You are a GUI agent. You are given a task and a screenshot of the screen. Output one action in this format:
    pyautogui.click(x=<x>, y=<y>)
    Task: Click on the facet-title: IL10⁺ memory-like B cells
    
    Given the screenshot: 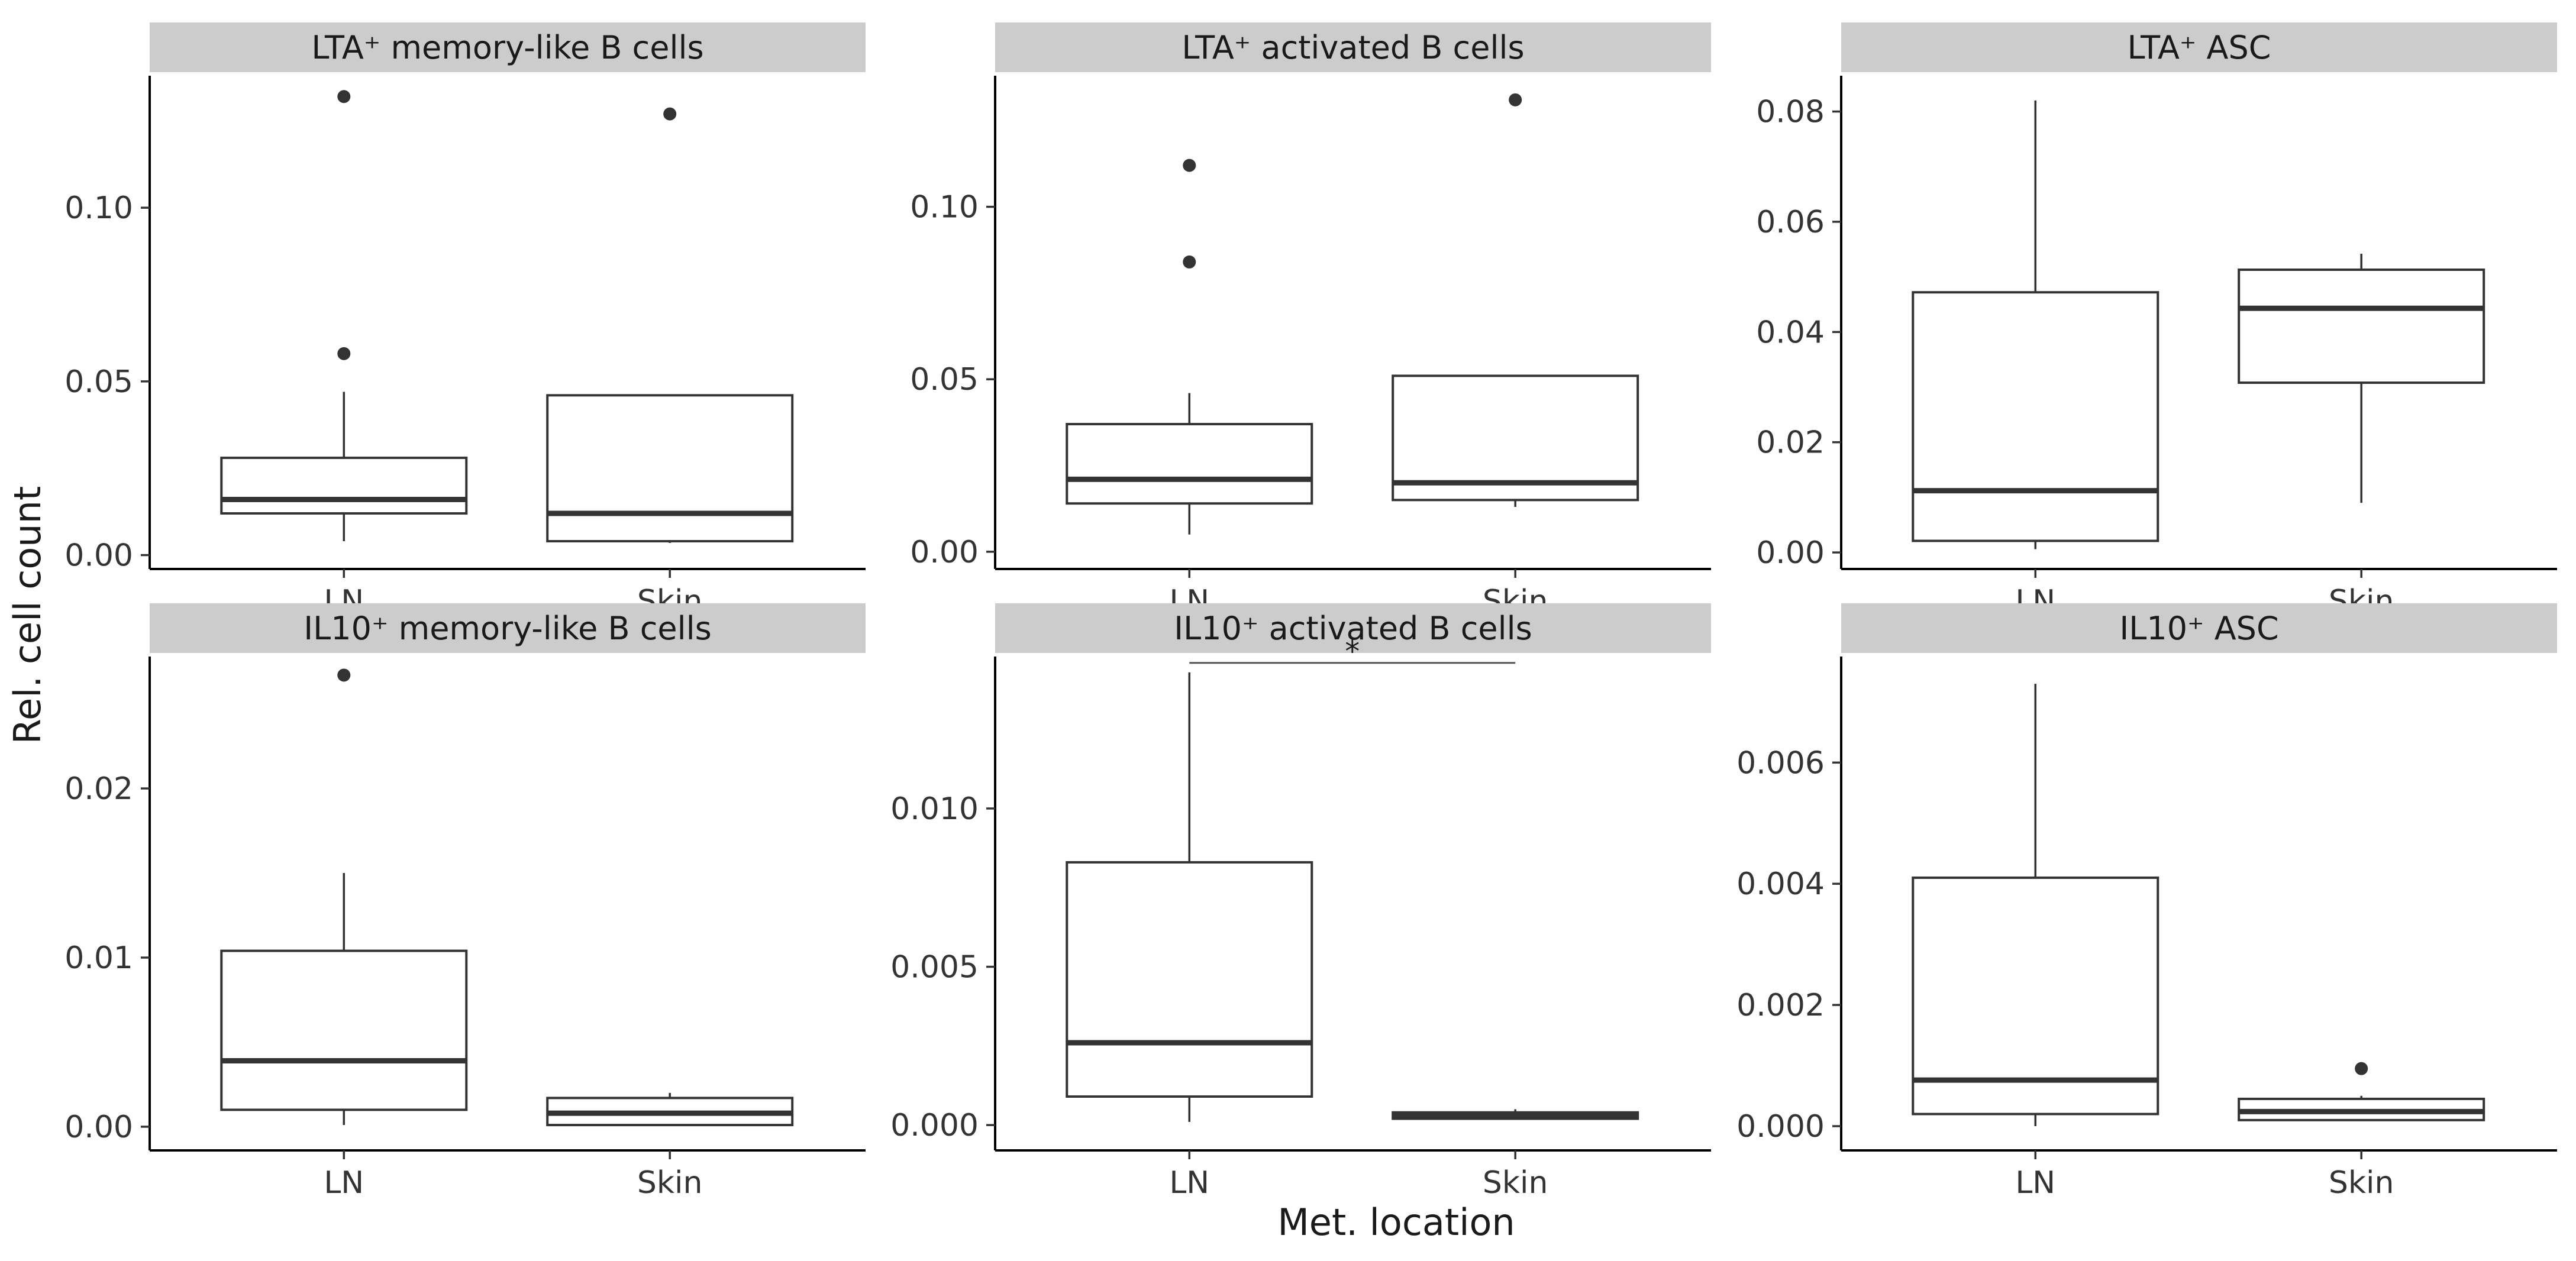 What is the action you would take?
    pyautogui.click(x=508, y=628)
    